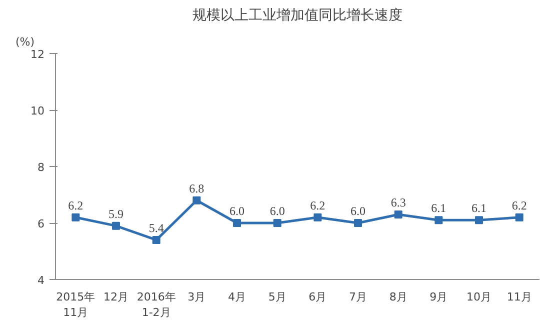 This screenshot has width=554, height=322. What do you see at coordinates (41, 280) in the screenshot?
I see `y-tick-label: 4` at bounding box center [41, 280].